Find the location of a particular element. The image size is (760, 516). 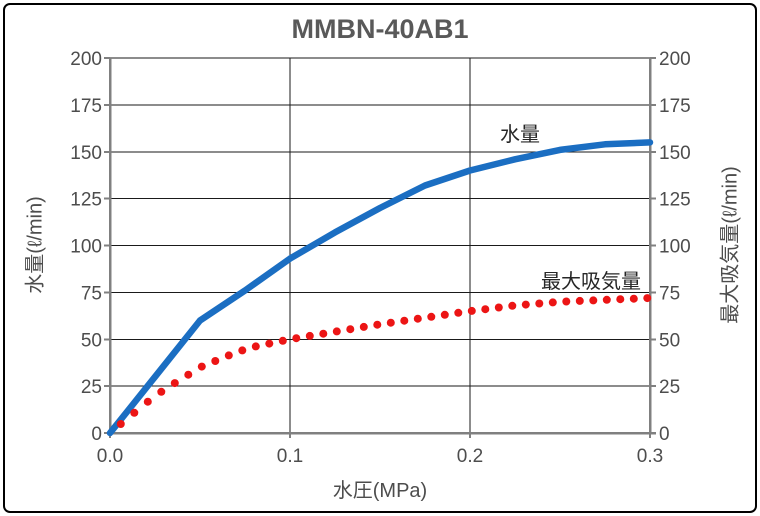

right-y-tick-label: 25 is located at coordinates (669, 387).